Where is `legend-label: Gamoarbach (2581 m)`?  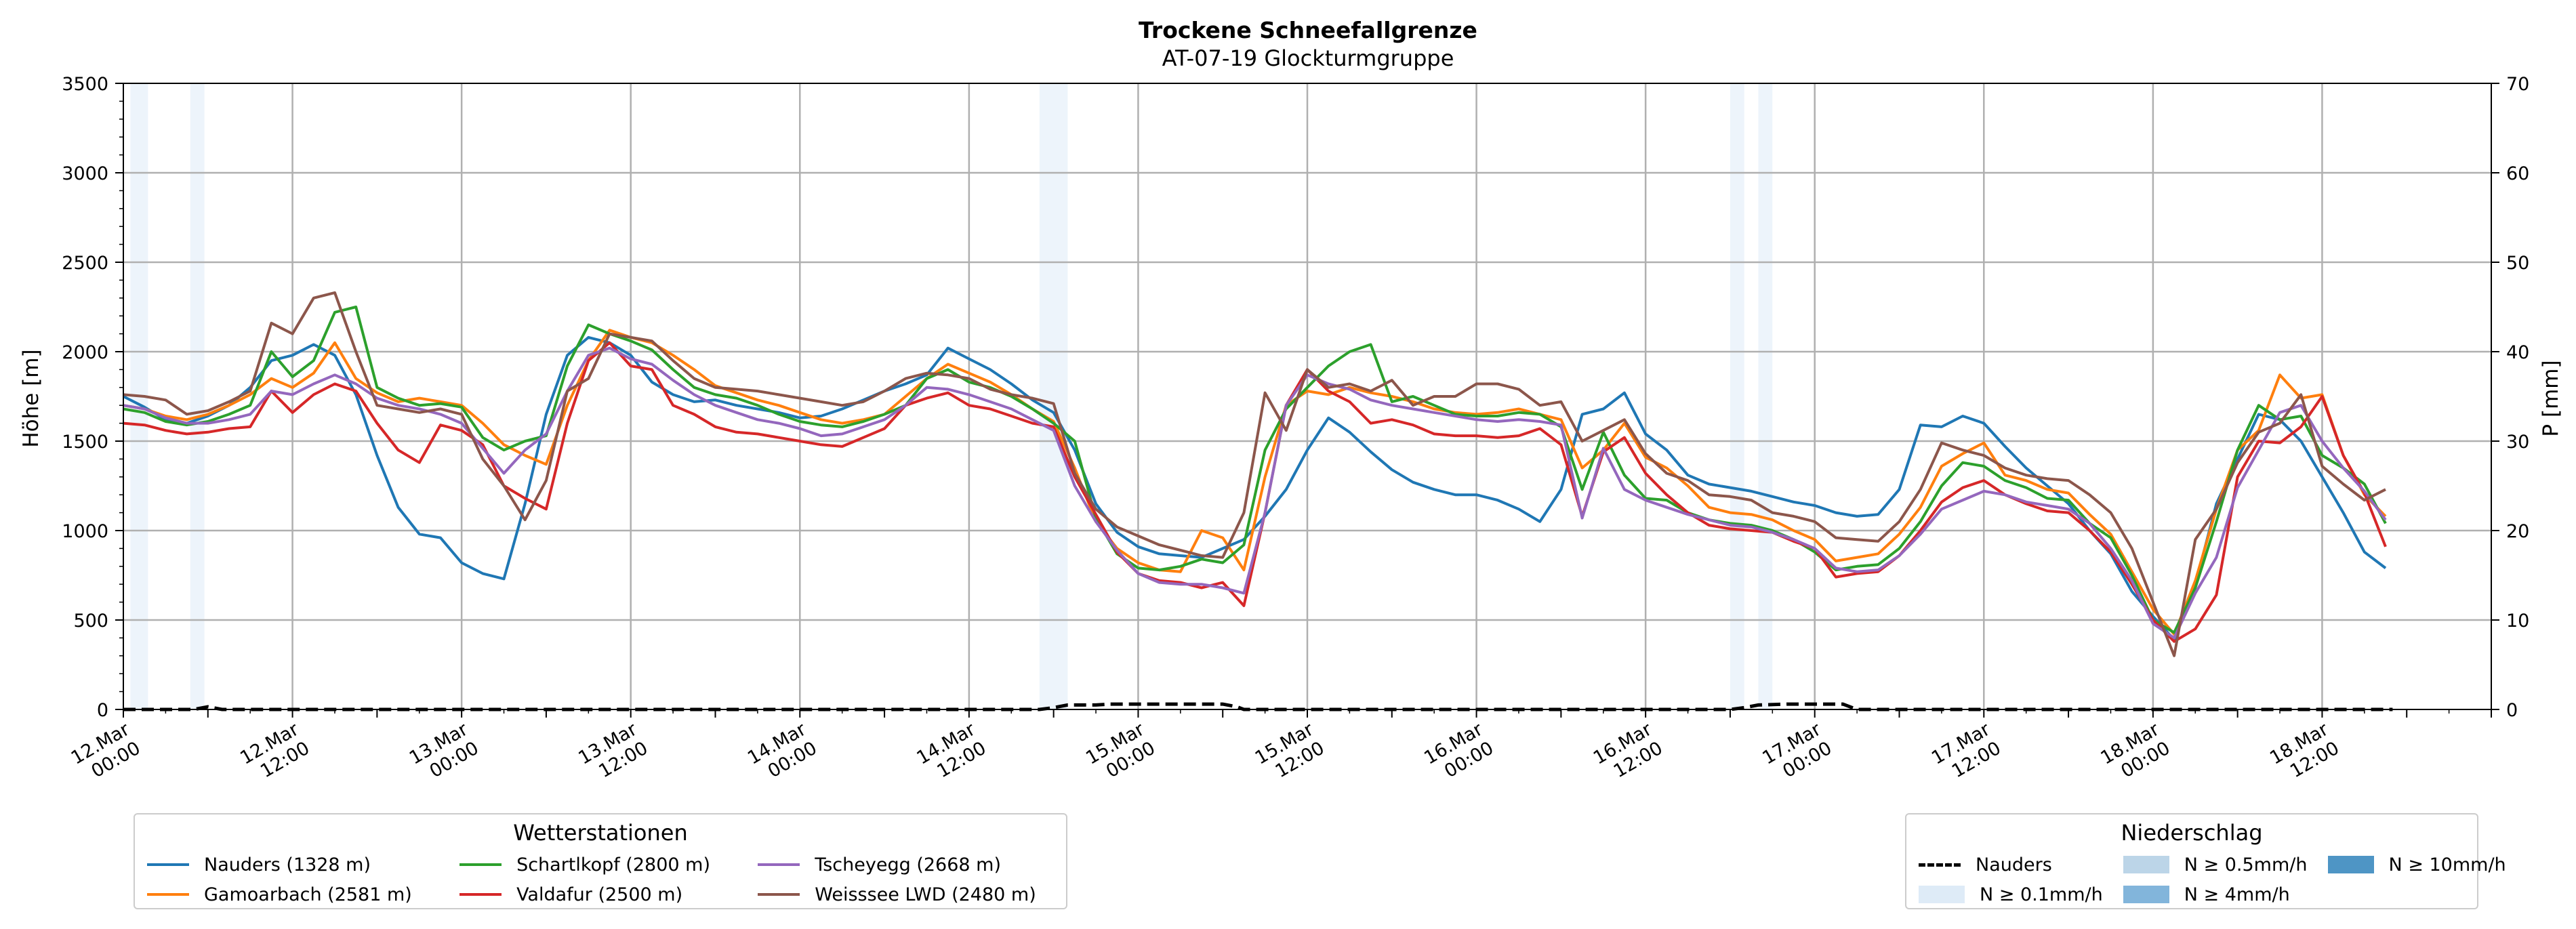 legend-label: Gamoarbach (2581 m) is located at coordinates (308, 894).